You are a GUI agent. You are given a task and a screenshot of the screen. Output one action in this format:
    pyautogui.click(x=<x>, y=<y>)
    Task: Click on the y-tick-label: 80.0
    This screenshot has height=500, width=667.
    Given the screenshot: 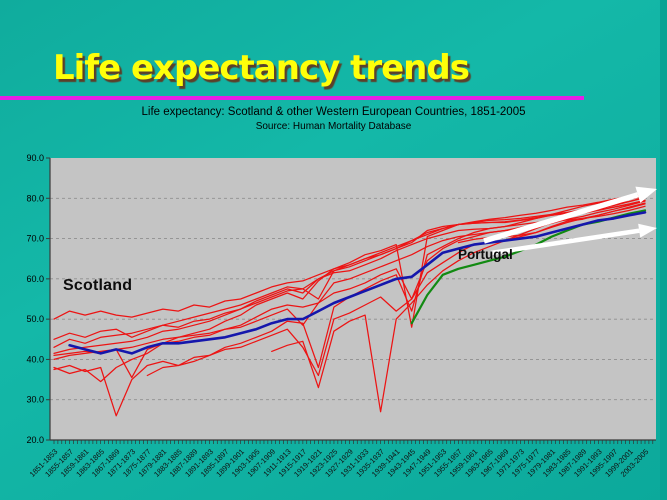 What is the action you would take?
    pyautogui.click(x=35, y=198)
    